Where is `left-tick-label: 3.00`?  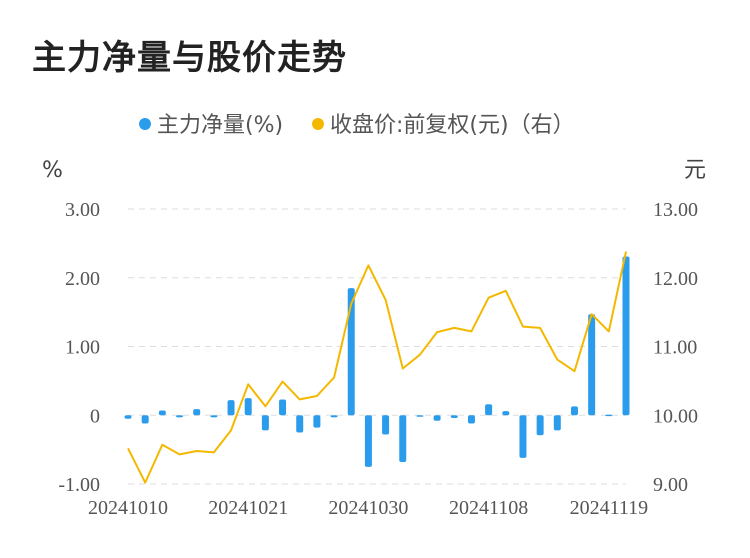 left-tick-label: 3.00 is located at coordinates (82, 210).